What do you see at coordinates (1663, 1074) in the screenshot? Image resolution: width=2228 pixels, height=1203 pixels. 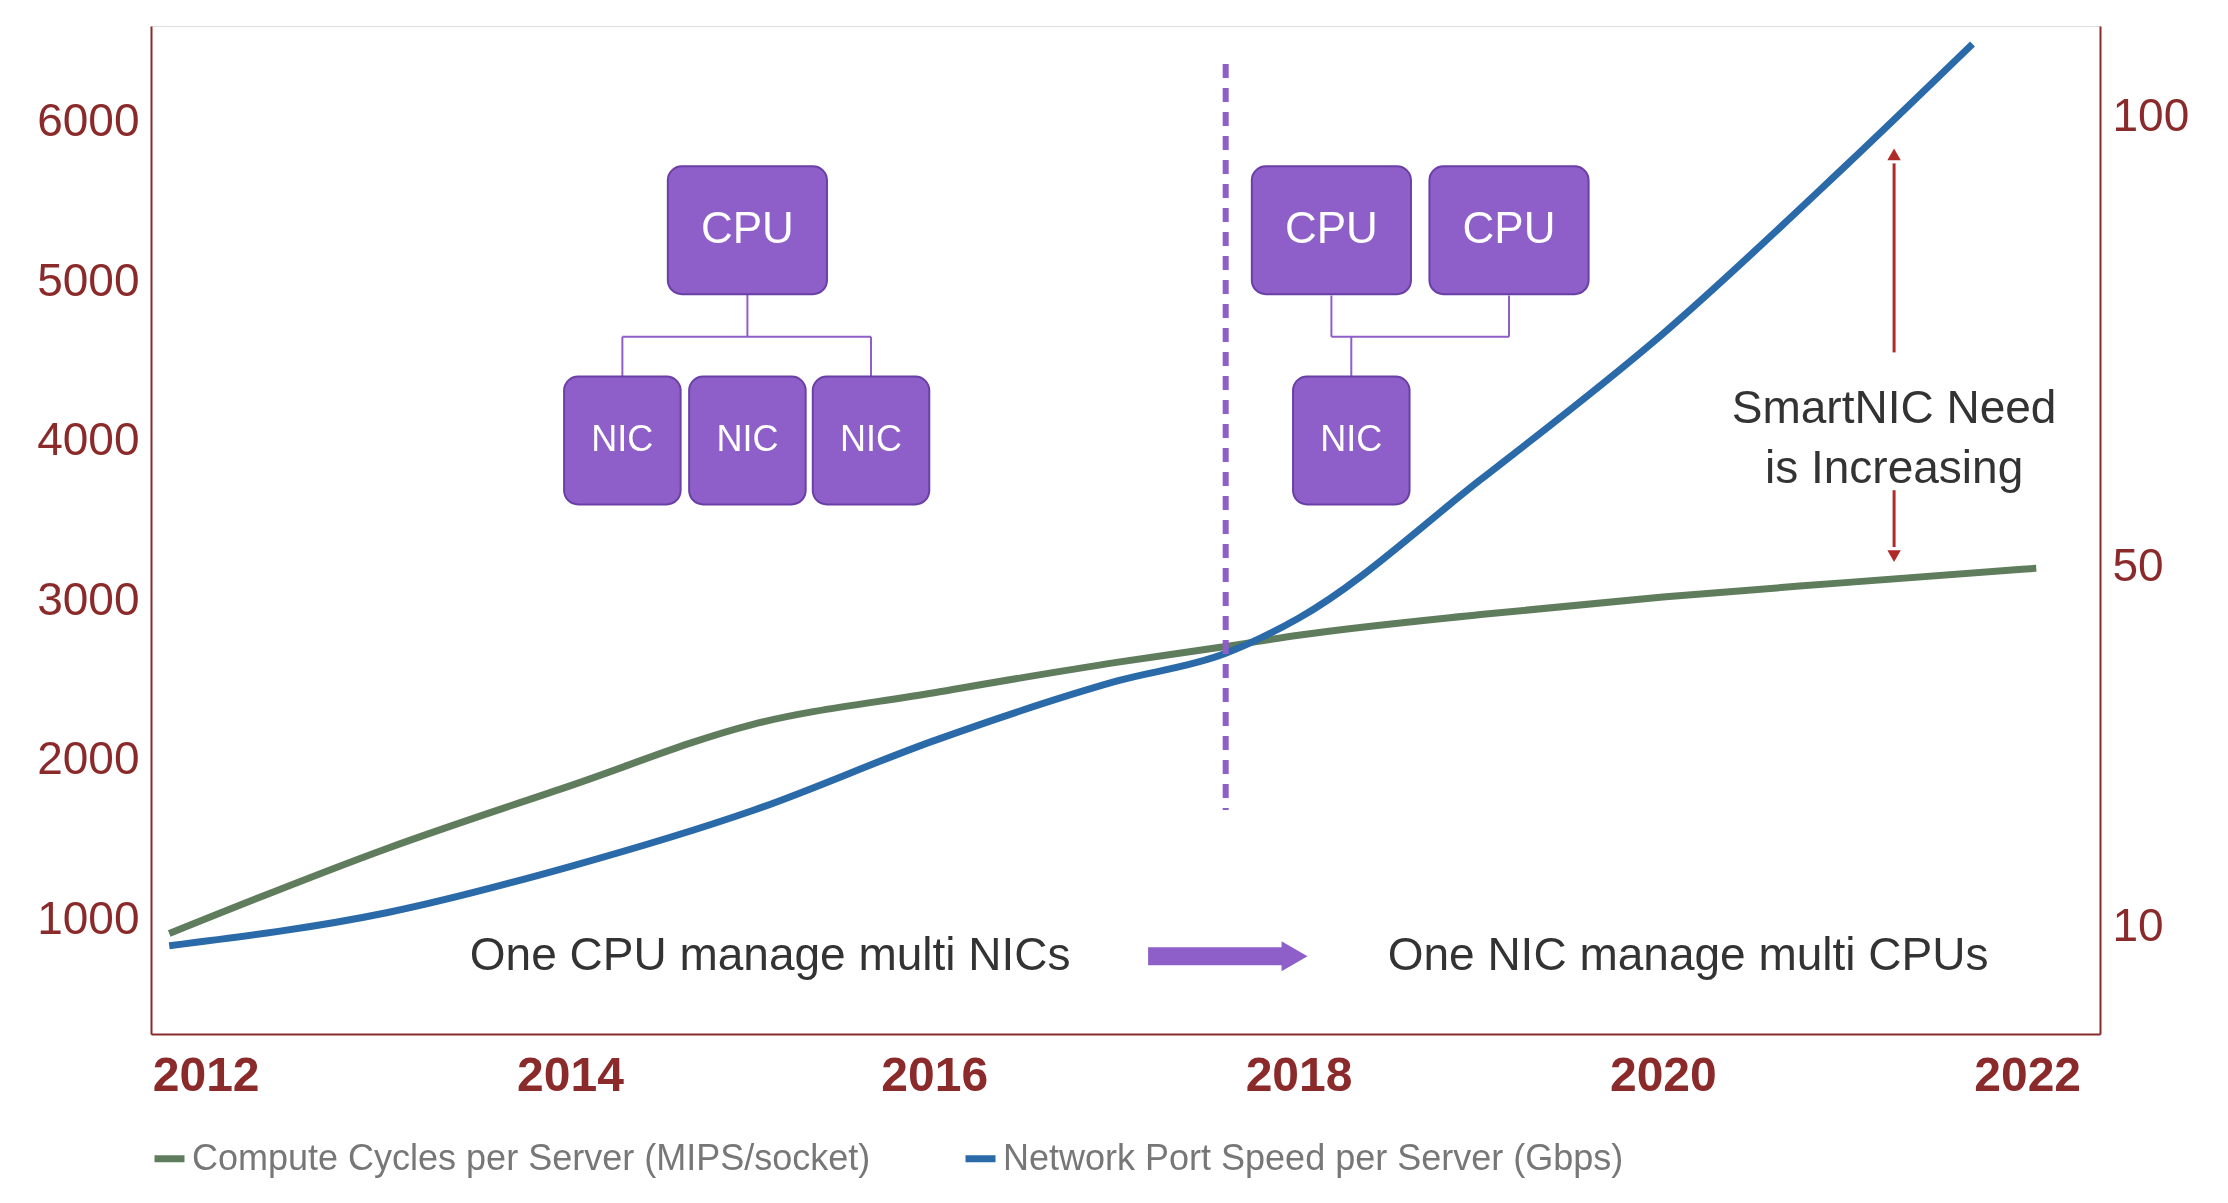 I see `x-tick-label: 2020` at bounding box center [1663, 1074].